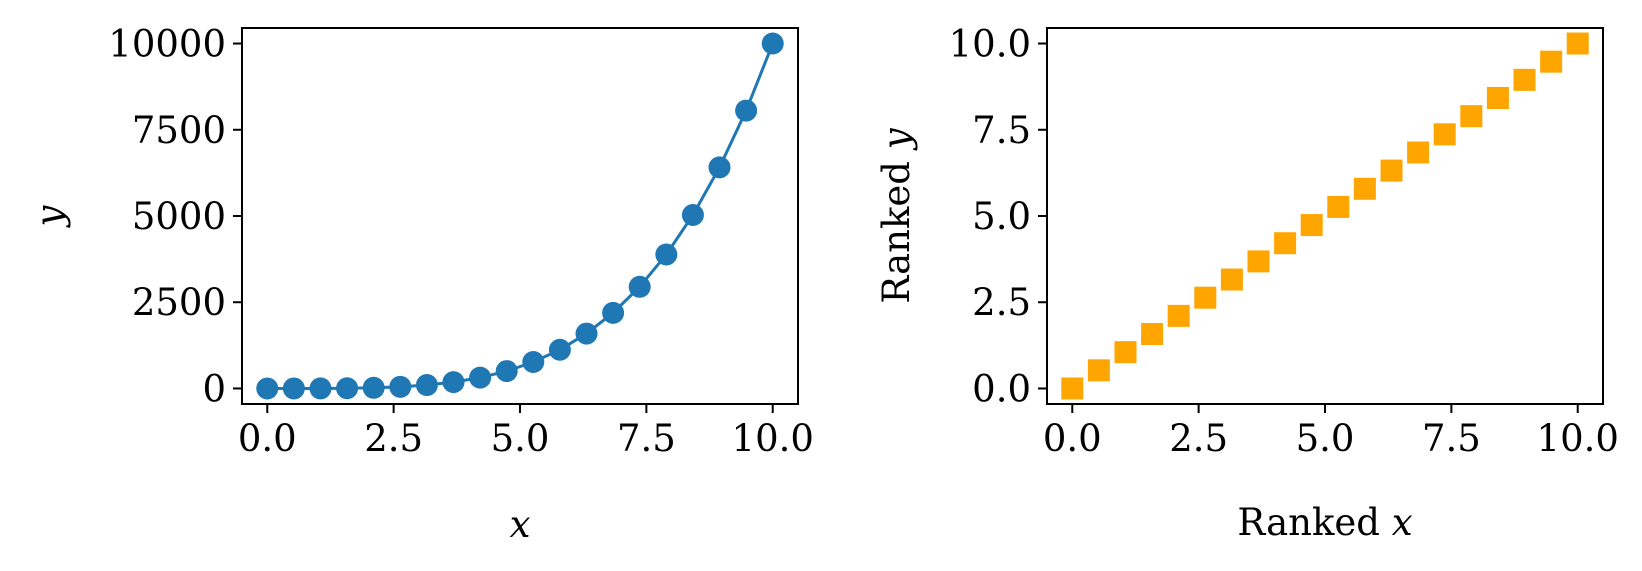 The height and width of the screenshot is (571, 1642). I want to click on left-y-tick-label: 5000, so click(179, 216).